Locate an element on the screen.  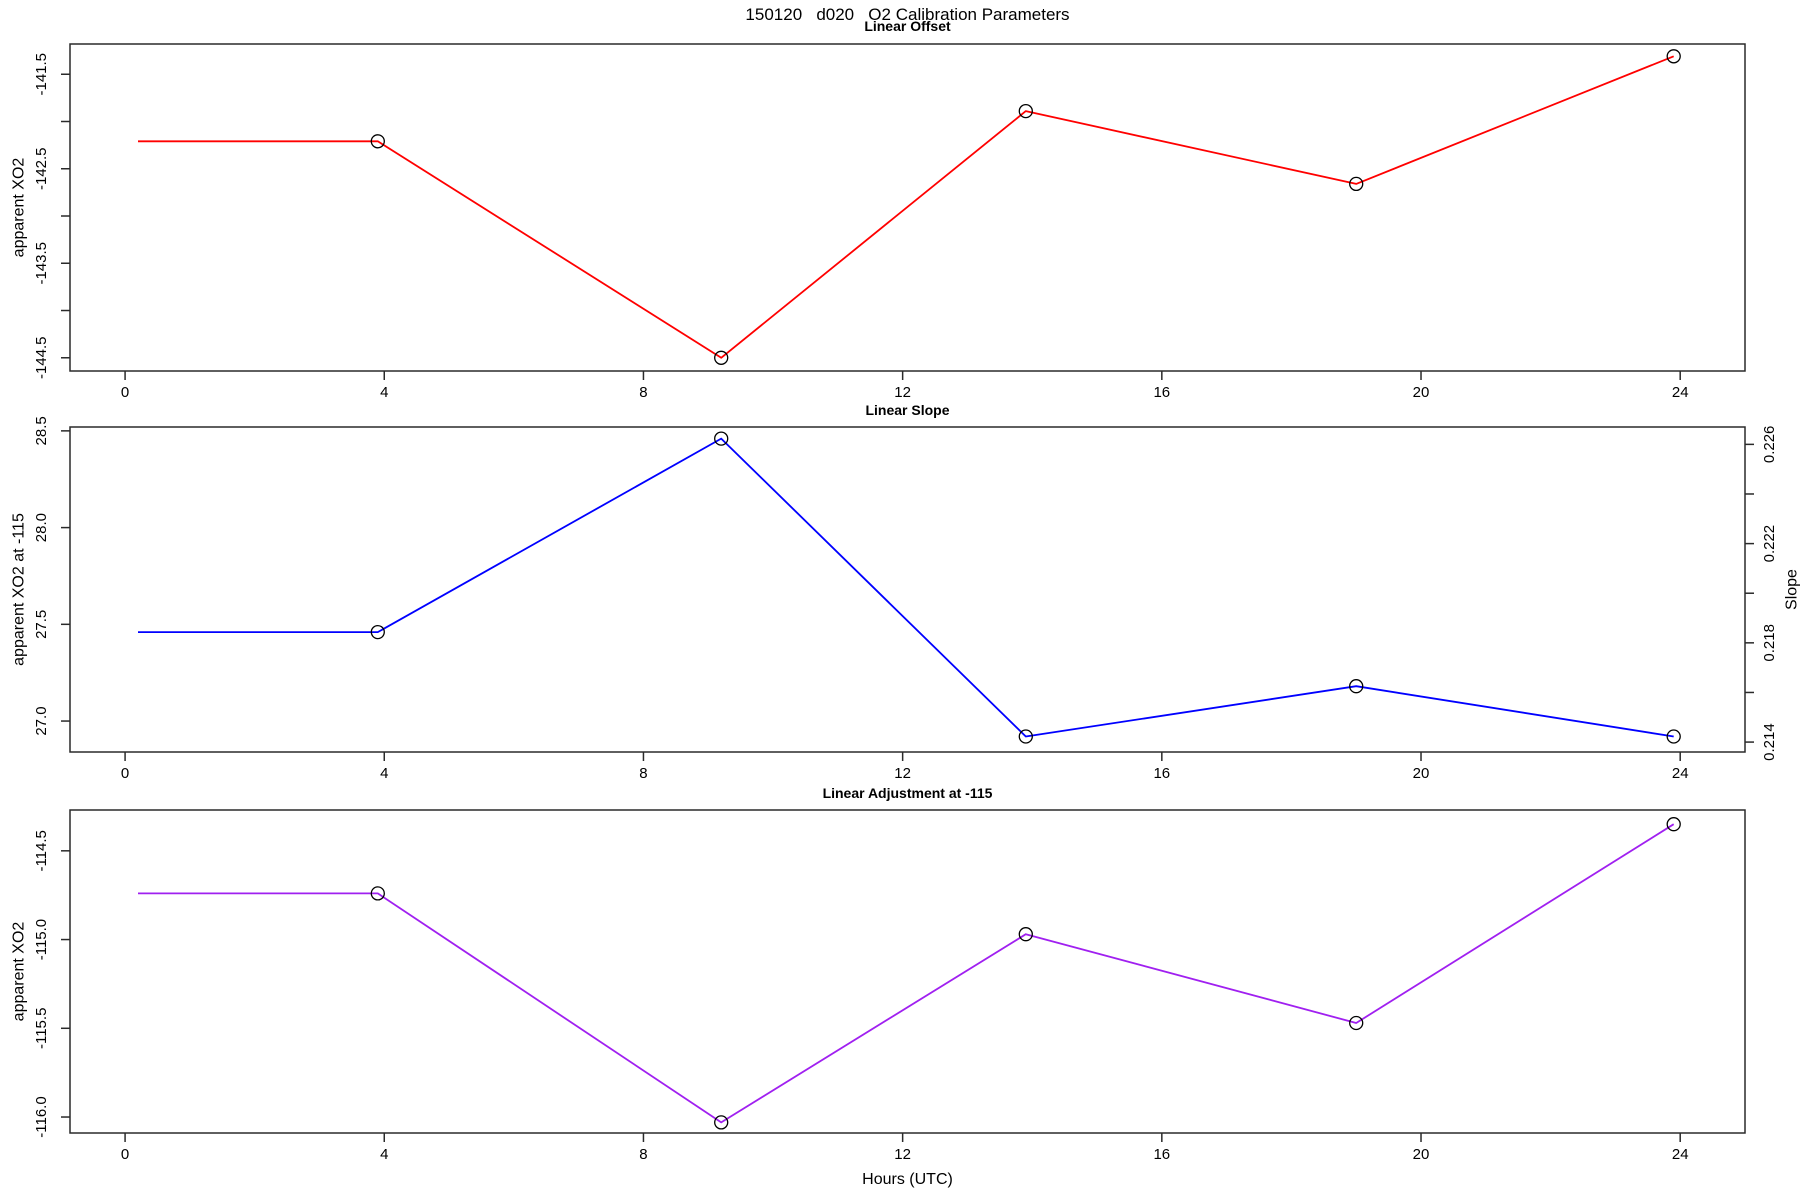
svg-text: -115.5 is located at coordinates (41, 1028).